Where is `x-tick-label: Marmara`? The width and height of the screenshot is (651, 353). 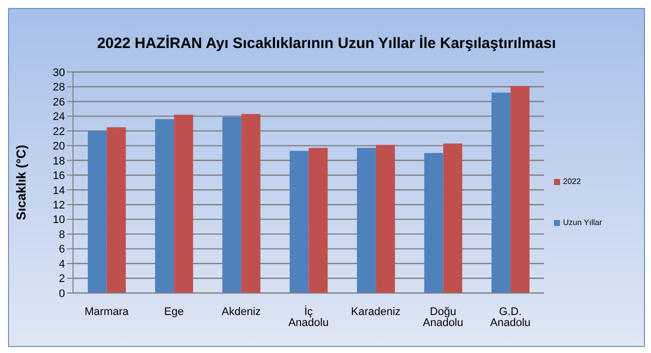 x-tick-label: Marmara is located at coordinates (107, 312).